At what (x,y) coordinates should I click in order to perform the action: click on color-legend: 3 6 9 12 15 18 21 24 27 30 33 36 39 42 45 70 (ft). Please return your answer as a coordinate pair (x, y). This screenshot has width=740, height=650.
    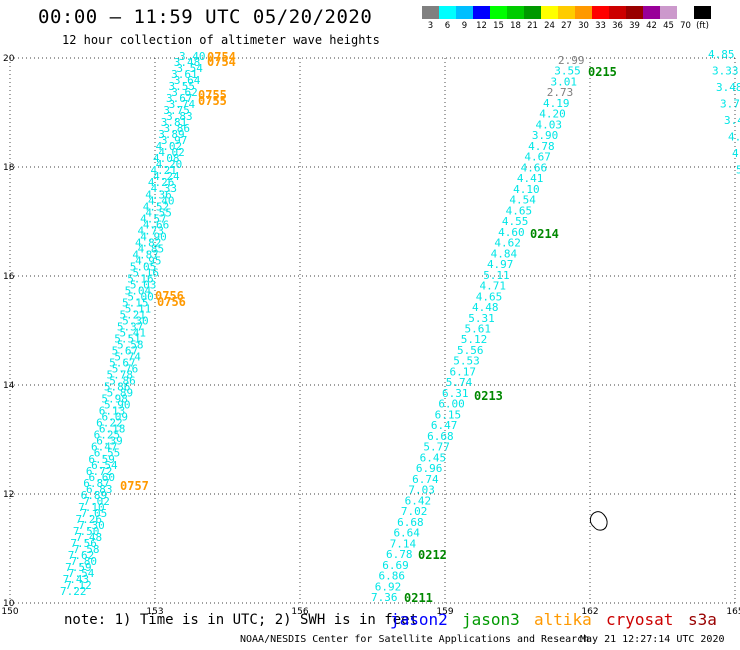
    Looking at the image, I should click on (566, 18).